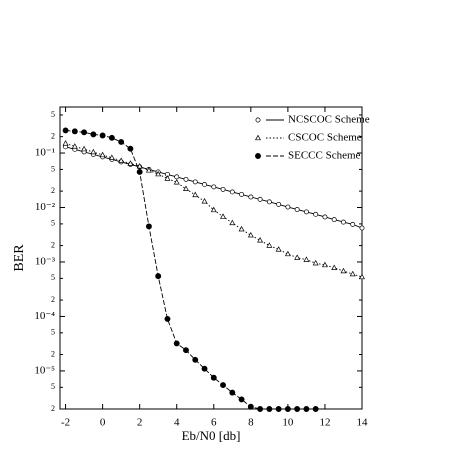  I want to click on x-tick-label: 2, so click(140, 423).